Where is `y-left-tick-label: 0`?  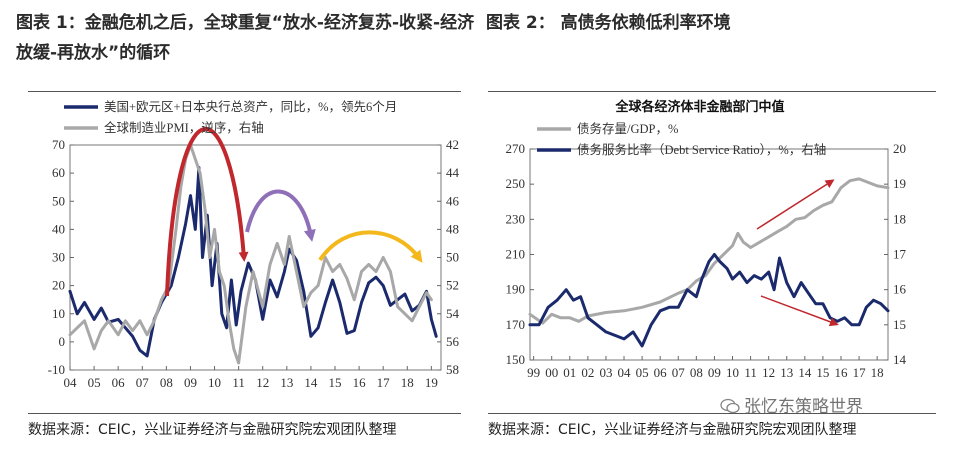
y-left-tick-label: 0 is located at coordinates (62, 341).